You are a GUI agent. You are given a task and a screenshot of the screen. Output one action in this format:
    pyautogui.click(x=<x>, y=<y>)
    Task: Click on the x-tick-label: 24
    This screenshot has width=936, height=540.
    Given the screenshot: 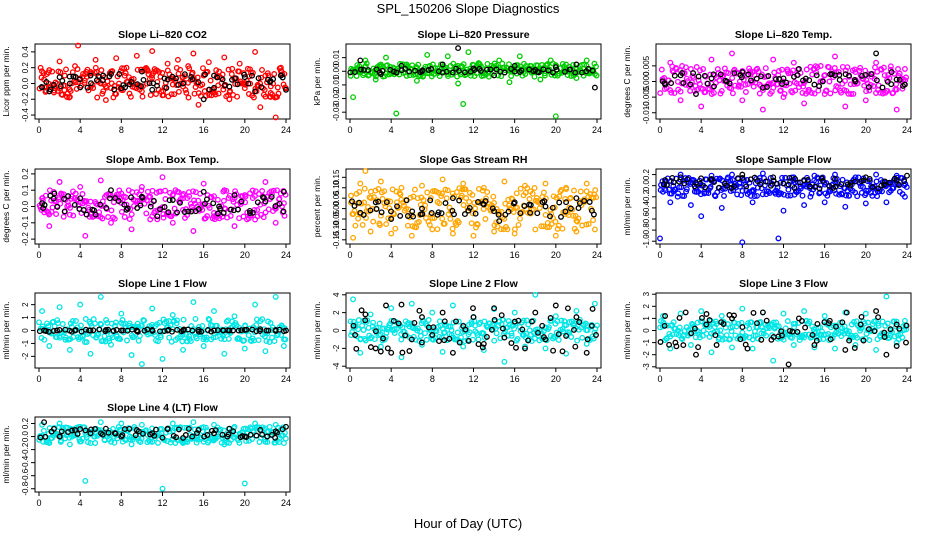 What is the action you would take?
    pyautogui.click(x=597, y=130)
    